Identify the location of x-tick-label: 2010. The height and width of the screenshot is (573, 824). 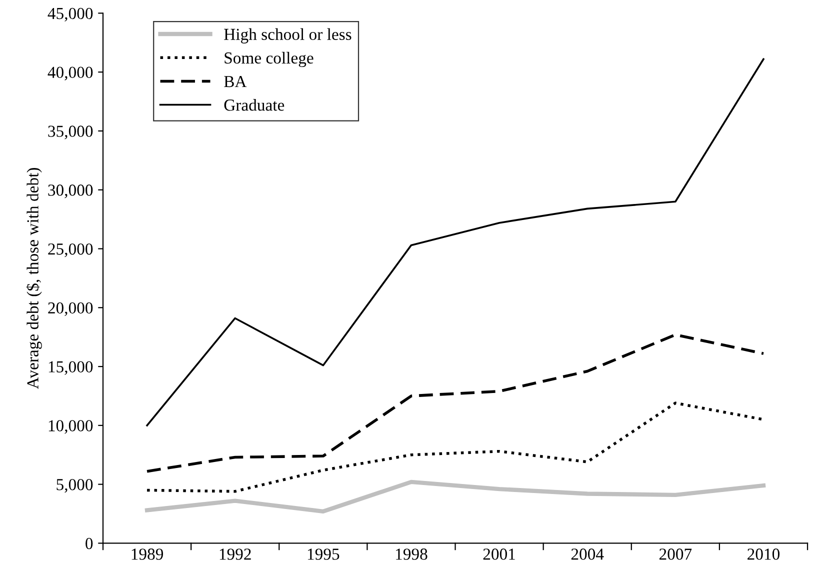
(764, 554).